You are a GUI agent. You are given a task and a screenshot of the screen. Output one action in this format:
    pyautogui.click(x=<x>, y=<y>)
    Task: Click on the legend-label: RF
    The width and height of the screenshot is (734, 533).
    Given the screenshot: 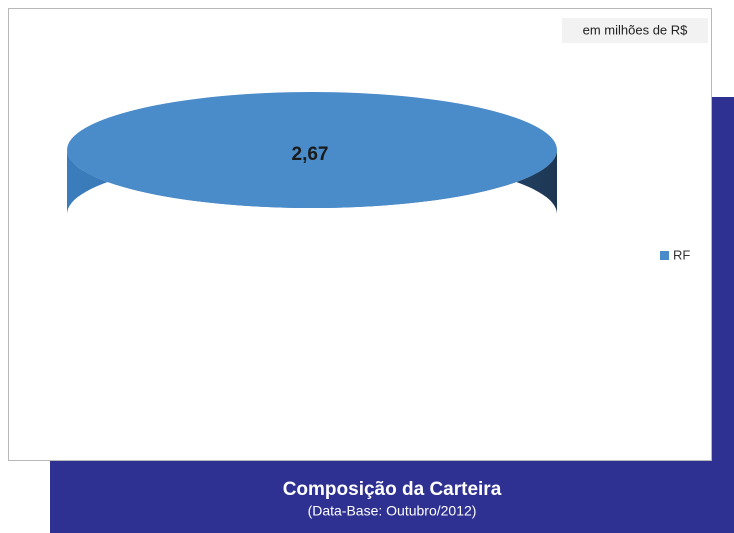 What is the action you would take?
    pyautogui.click(x=681, y=254)
    